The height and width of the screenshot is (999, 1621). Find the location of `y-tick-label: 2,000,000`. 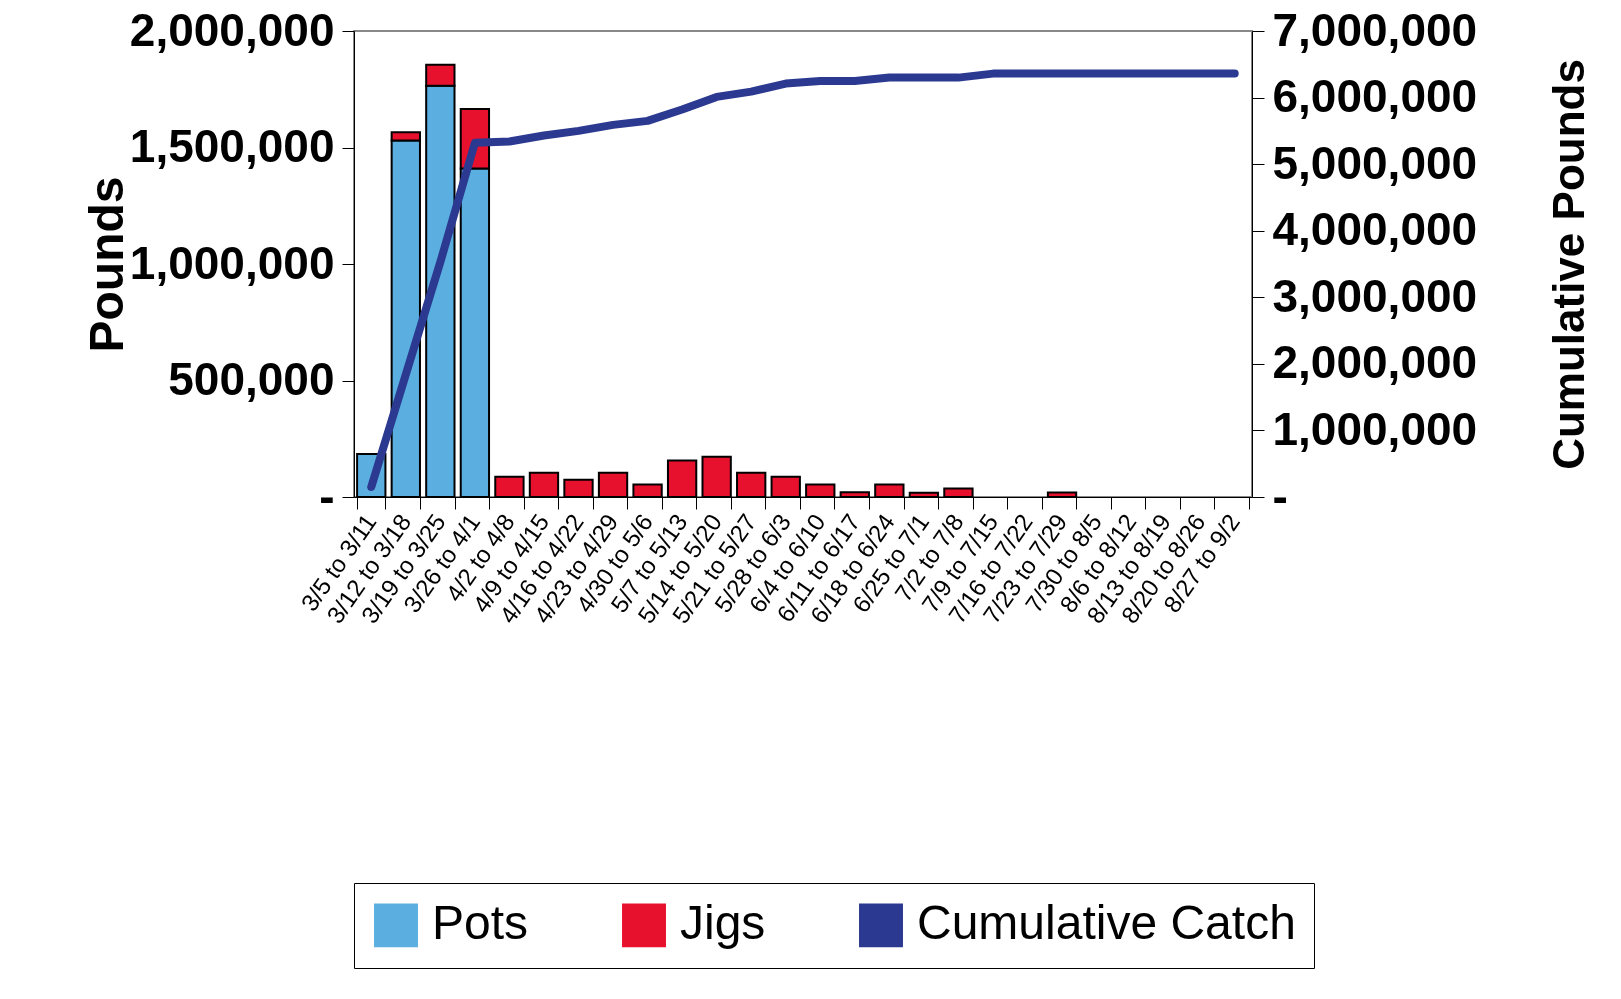

y-tick-label: 2,000,000 is located at coordinates (232, 29).